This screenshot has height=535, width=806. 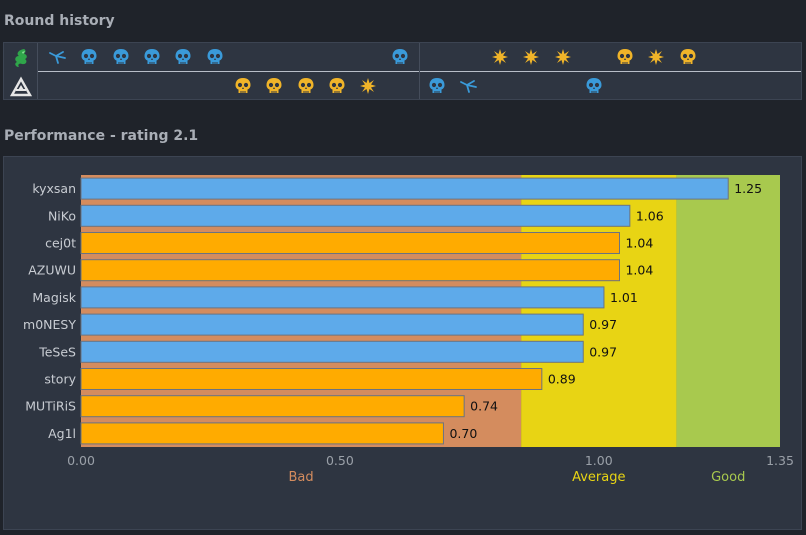 What do you see at coordinates (342, 297) in the screenshot?
I see `bar-Magisk` at bounding box center [342, 297].